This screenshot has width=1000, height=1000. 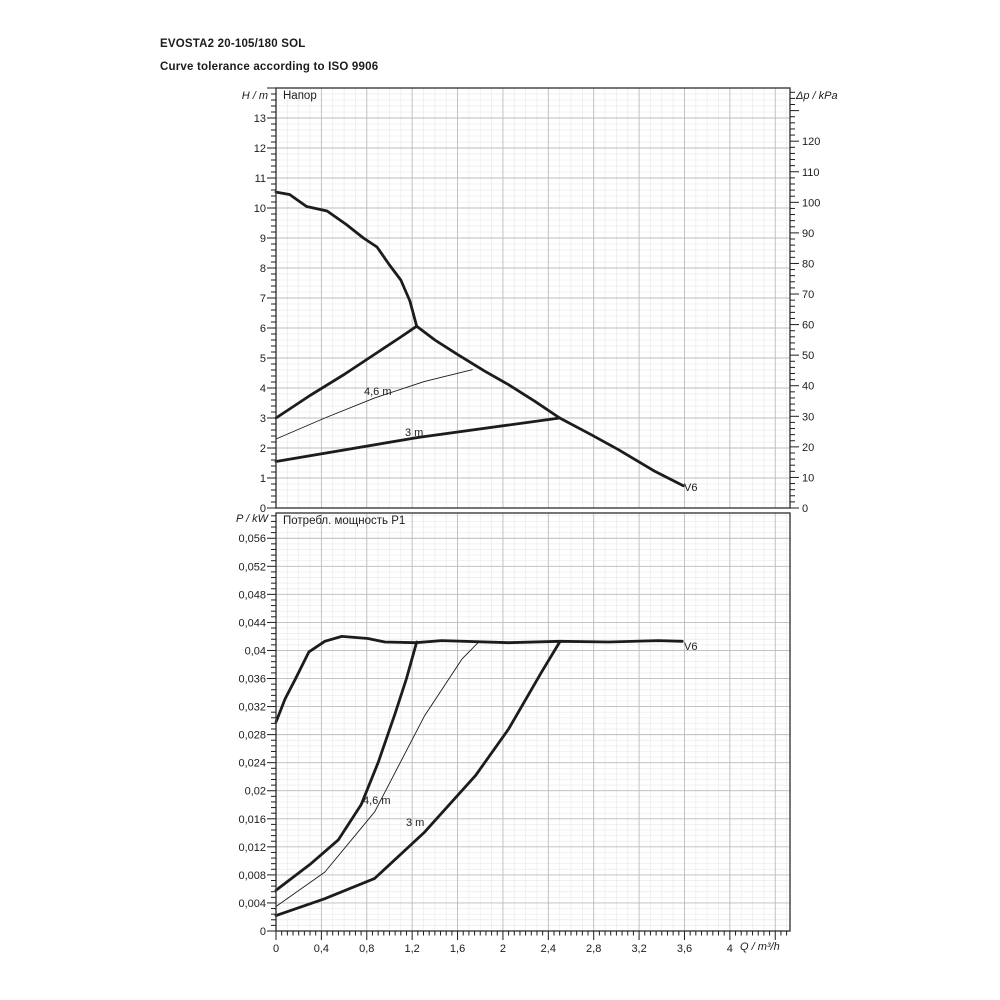 I want to click on y-tick-label: 0,032, so click(x=252, y=708).